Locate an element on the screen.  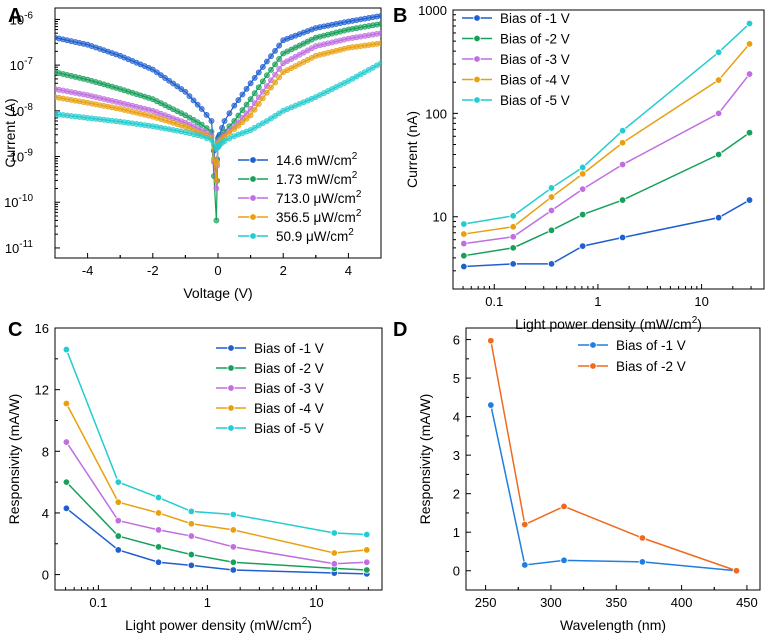
legend-item: Bias of -3 V is located at coordinates (270, 388).